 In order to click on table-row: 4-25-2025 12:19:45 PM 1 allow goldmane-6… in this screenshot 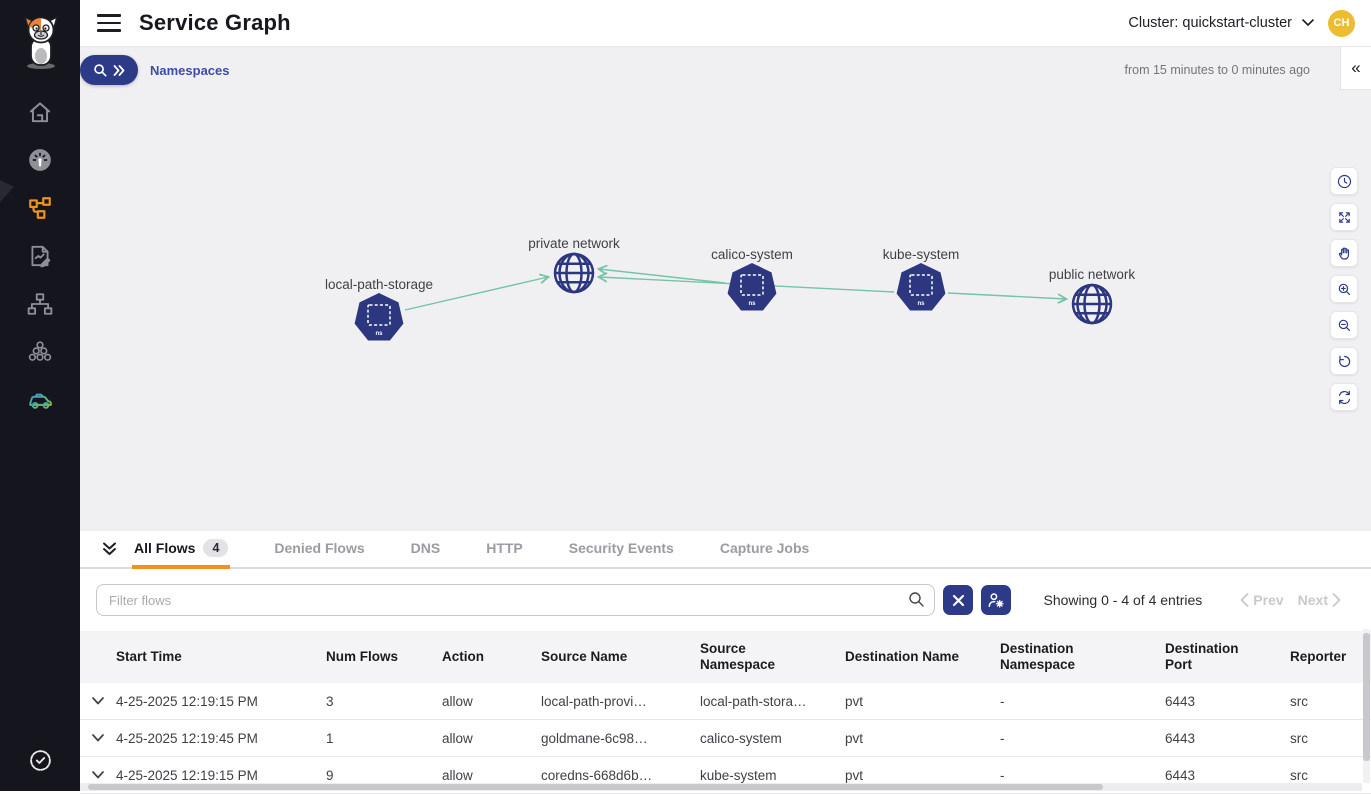, I will do `click(725, 738)`.